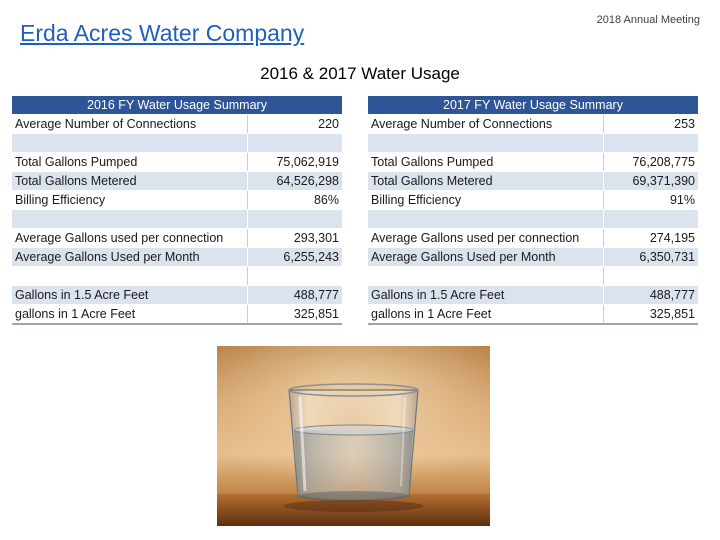 The height and width of the screenshot is (540, 720). I want to click on water-surface, so click(353, 430).